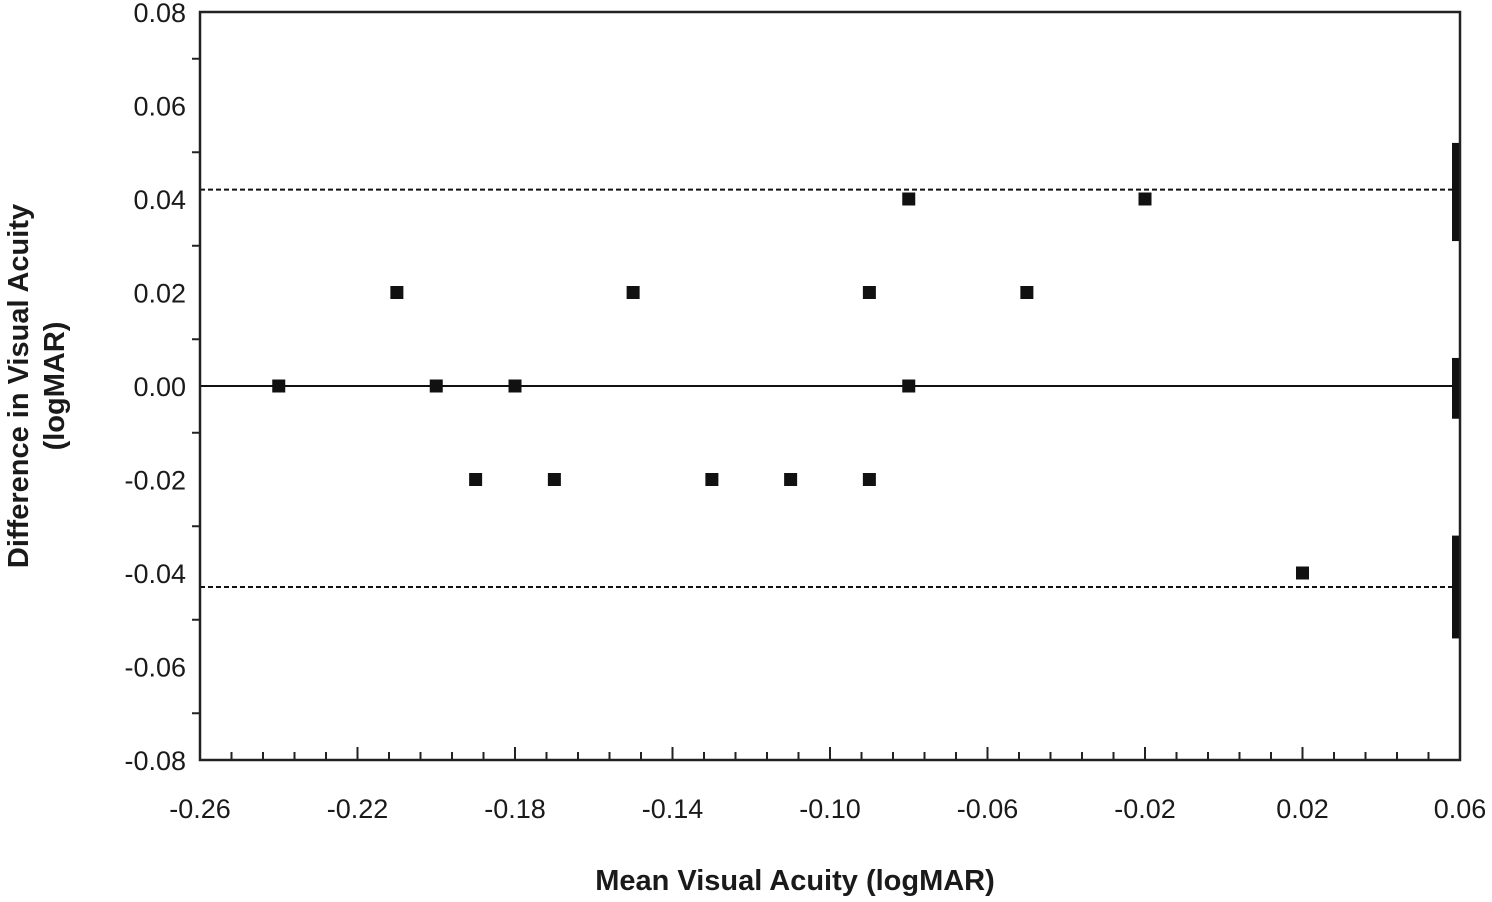 This screenshot has height=902, width=1492. What do you see at coordinates (159, 14) in the screenshot?
I see `y-tick-label: 0.08` at bounding box center [159, 14].